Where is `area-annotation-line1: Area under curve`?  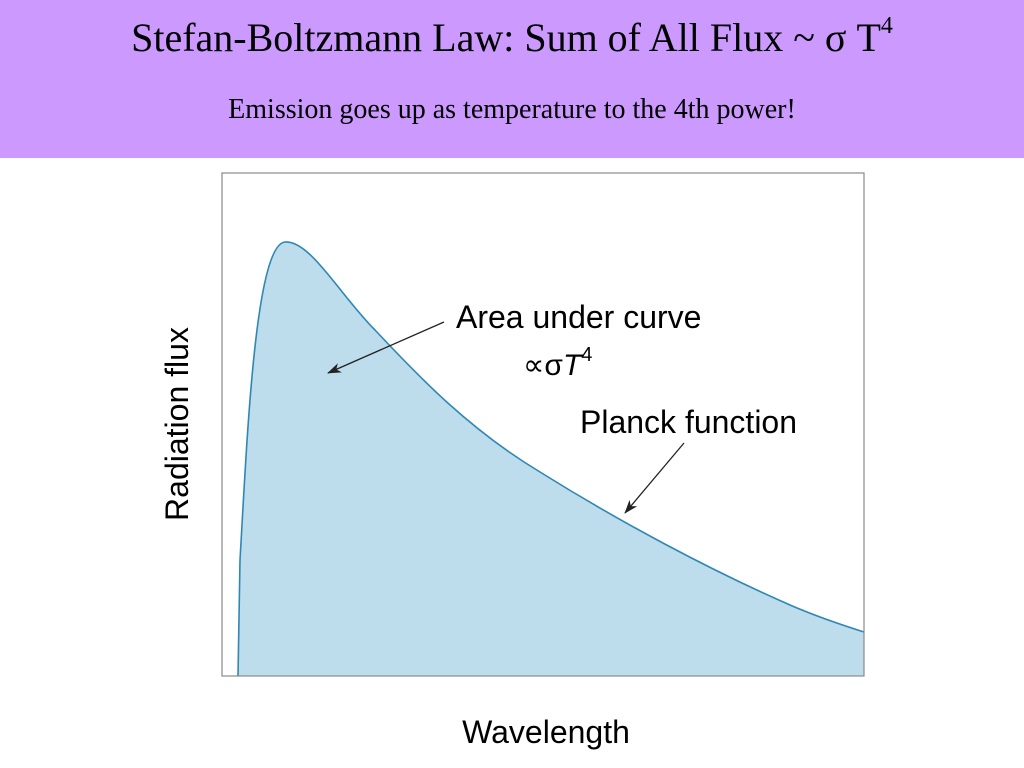
area-annotation-line1: Area under curve is located at coordinates (578, 317).